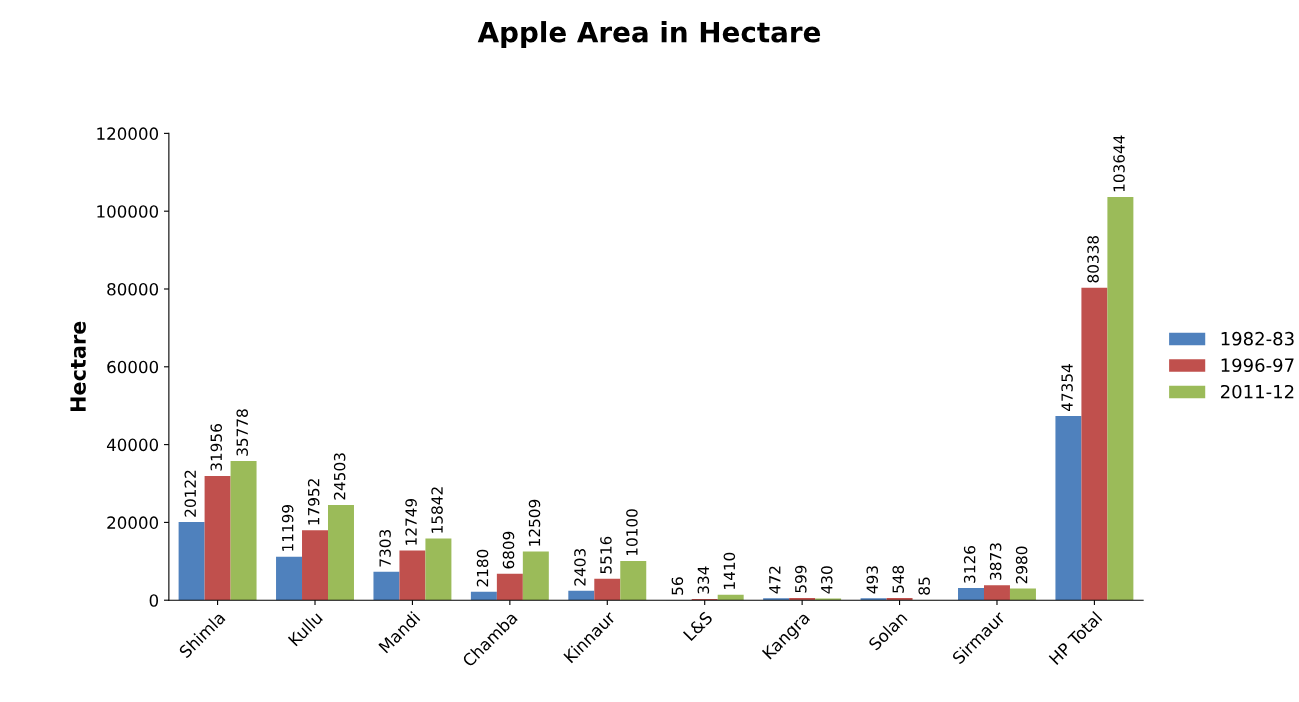  What do you see at coordinates (580, 567) in the screenshot?
I see `data-label: 2403` at bounding box center [580, 567].